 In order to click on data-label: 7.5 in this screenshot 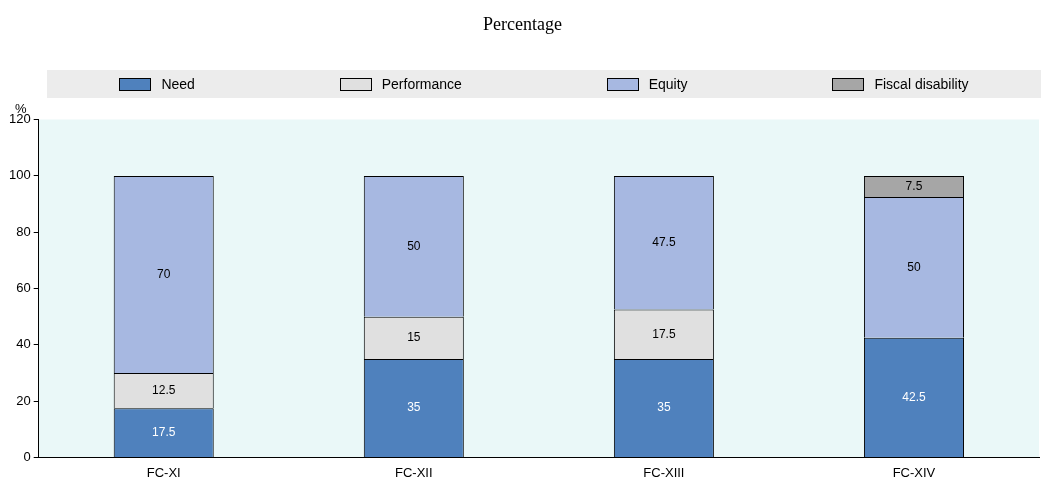, I will do `click(914, 185)`.